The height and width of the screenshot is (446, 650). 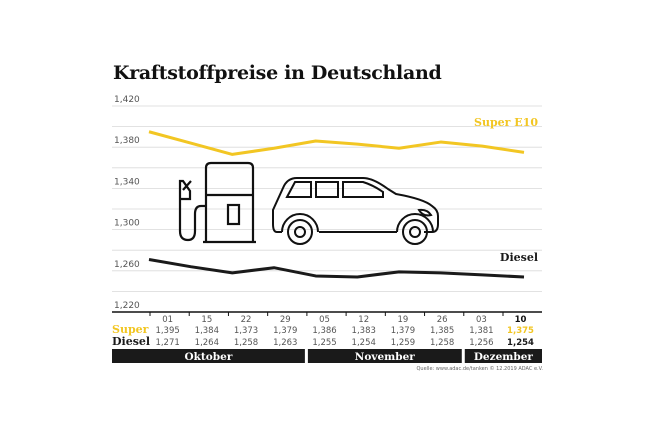 What do you see at coordinates (127, 182) in the screenshot?
I see `y-tick-label: 1,340` at bounding box center [127, 182].